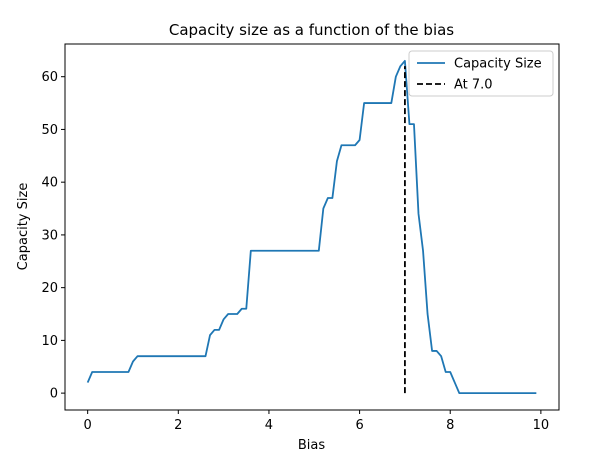  What do you see at coordinates (311, 445) in the screenshot?
I see `x-axis-label: Bias` at bounding box center [311, 445].